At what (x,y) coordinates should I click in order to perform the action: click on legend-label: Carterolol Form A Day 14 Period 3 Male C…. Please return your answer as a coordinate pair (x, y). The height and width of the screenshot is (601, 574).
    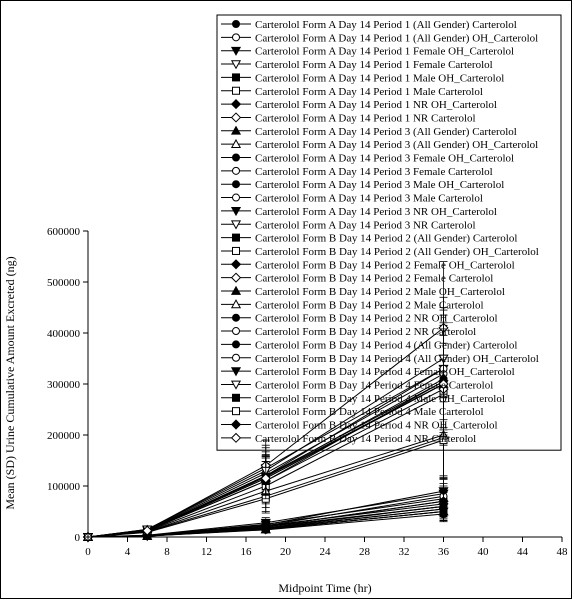
    Looking at the image, I should click on (369, 199).